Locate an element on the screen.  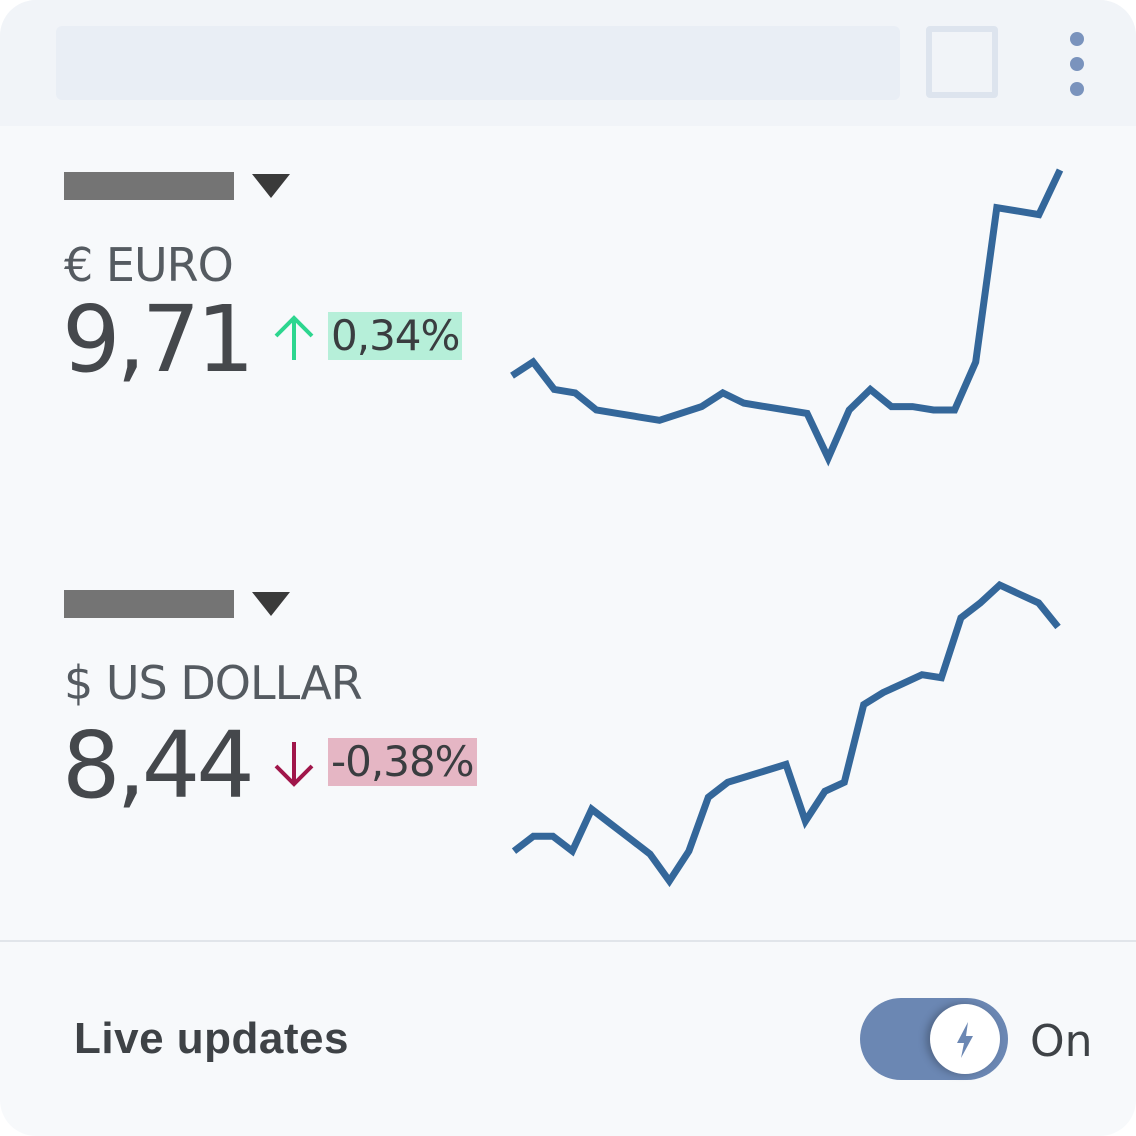
toggle-knob is located at coordinates (965, 1039).